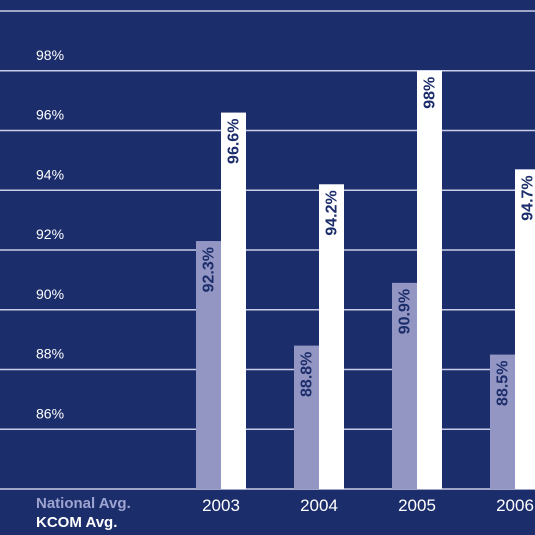  What do you see at coordinates (319, 505) in the screenshot?
I see `x-tick-label: 2004` at bounding box center [319, 505].